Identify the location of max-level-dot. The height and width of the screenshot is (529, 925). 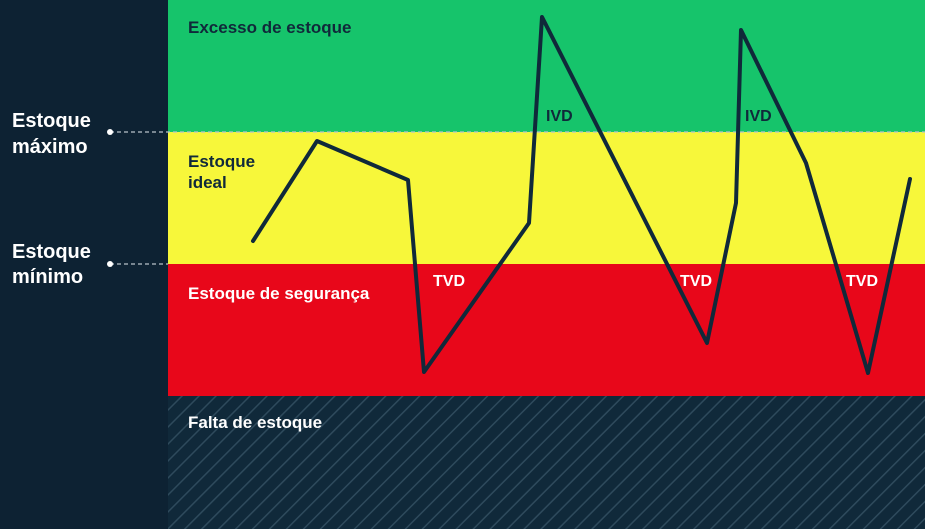
(110, 132).